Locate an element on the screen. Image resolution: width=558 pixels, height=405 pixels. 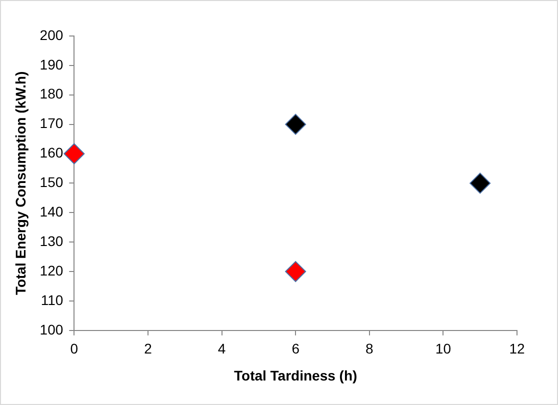
x-tick-label: 6 is located at coordinates (296, 348).